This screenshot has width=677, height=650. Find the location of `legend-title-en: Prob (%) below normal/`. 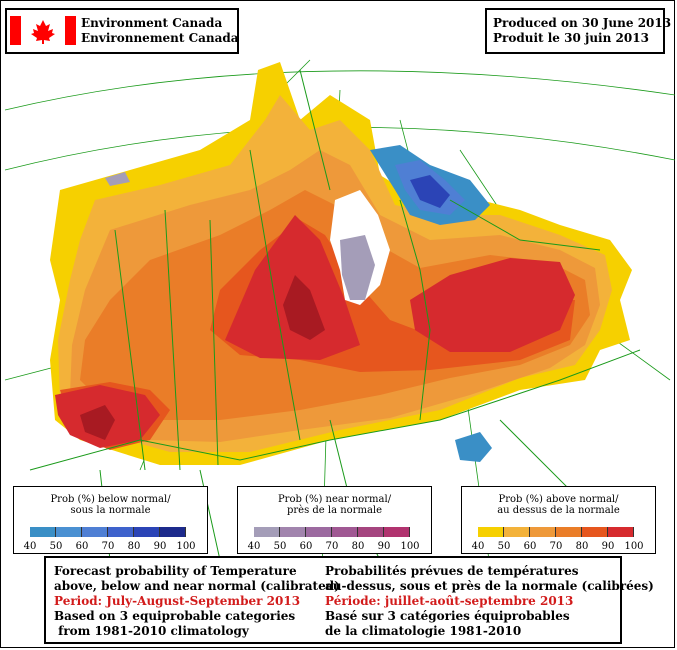

legend-title-en: Prob (%) below normal/ is located at coordinates (110, 499).